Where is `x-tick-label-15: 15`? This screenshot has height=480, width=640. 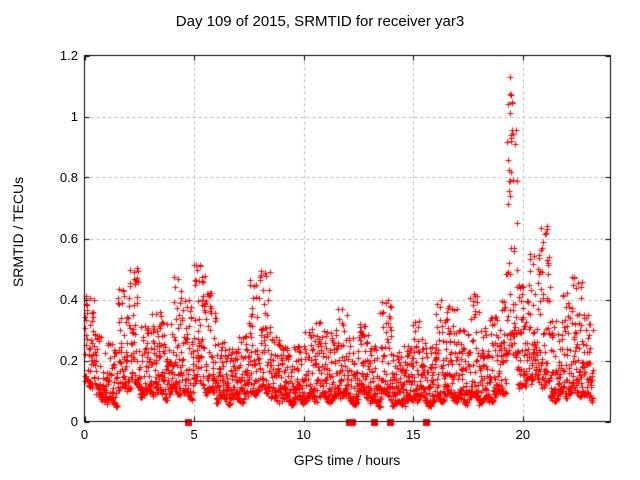
x-tick-label-15: 15 is located at coordinates (413, 434).